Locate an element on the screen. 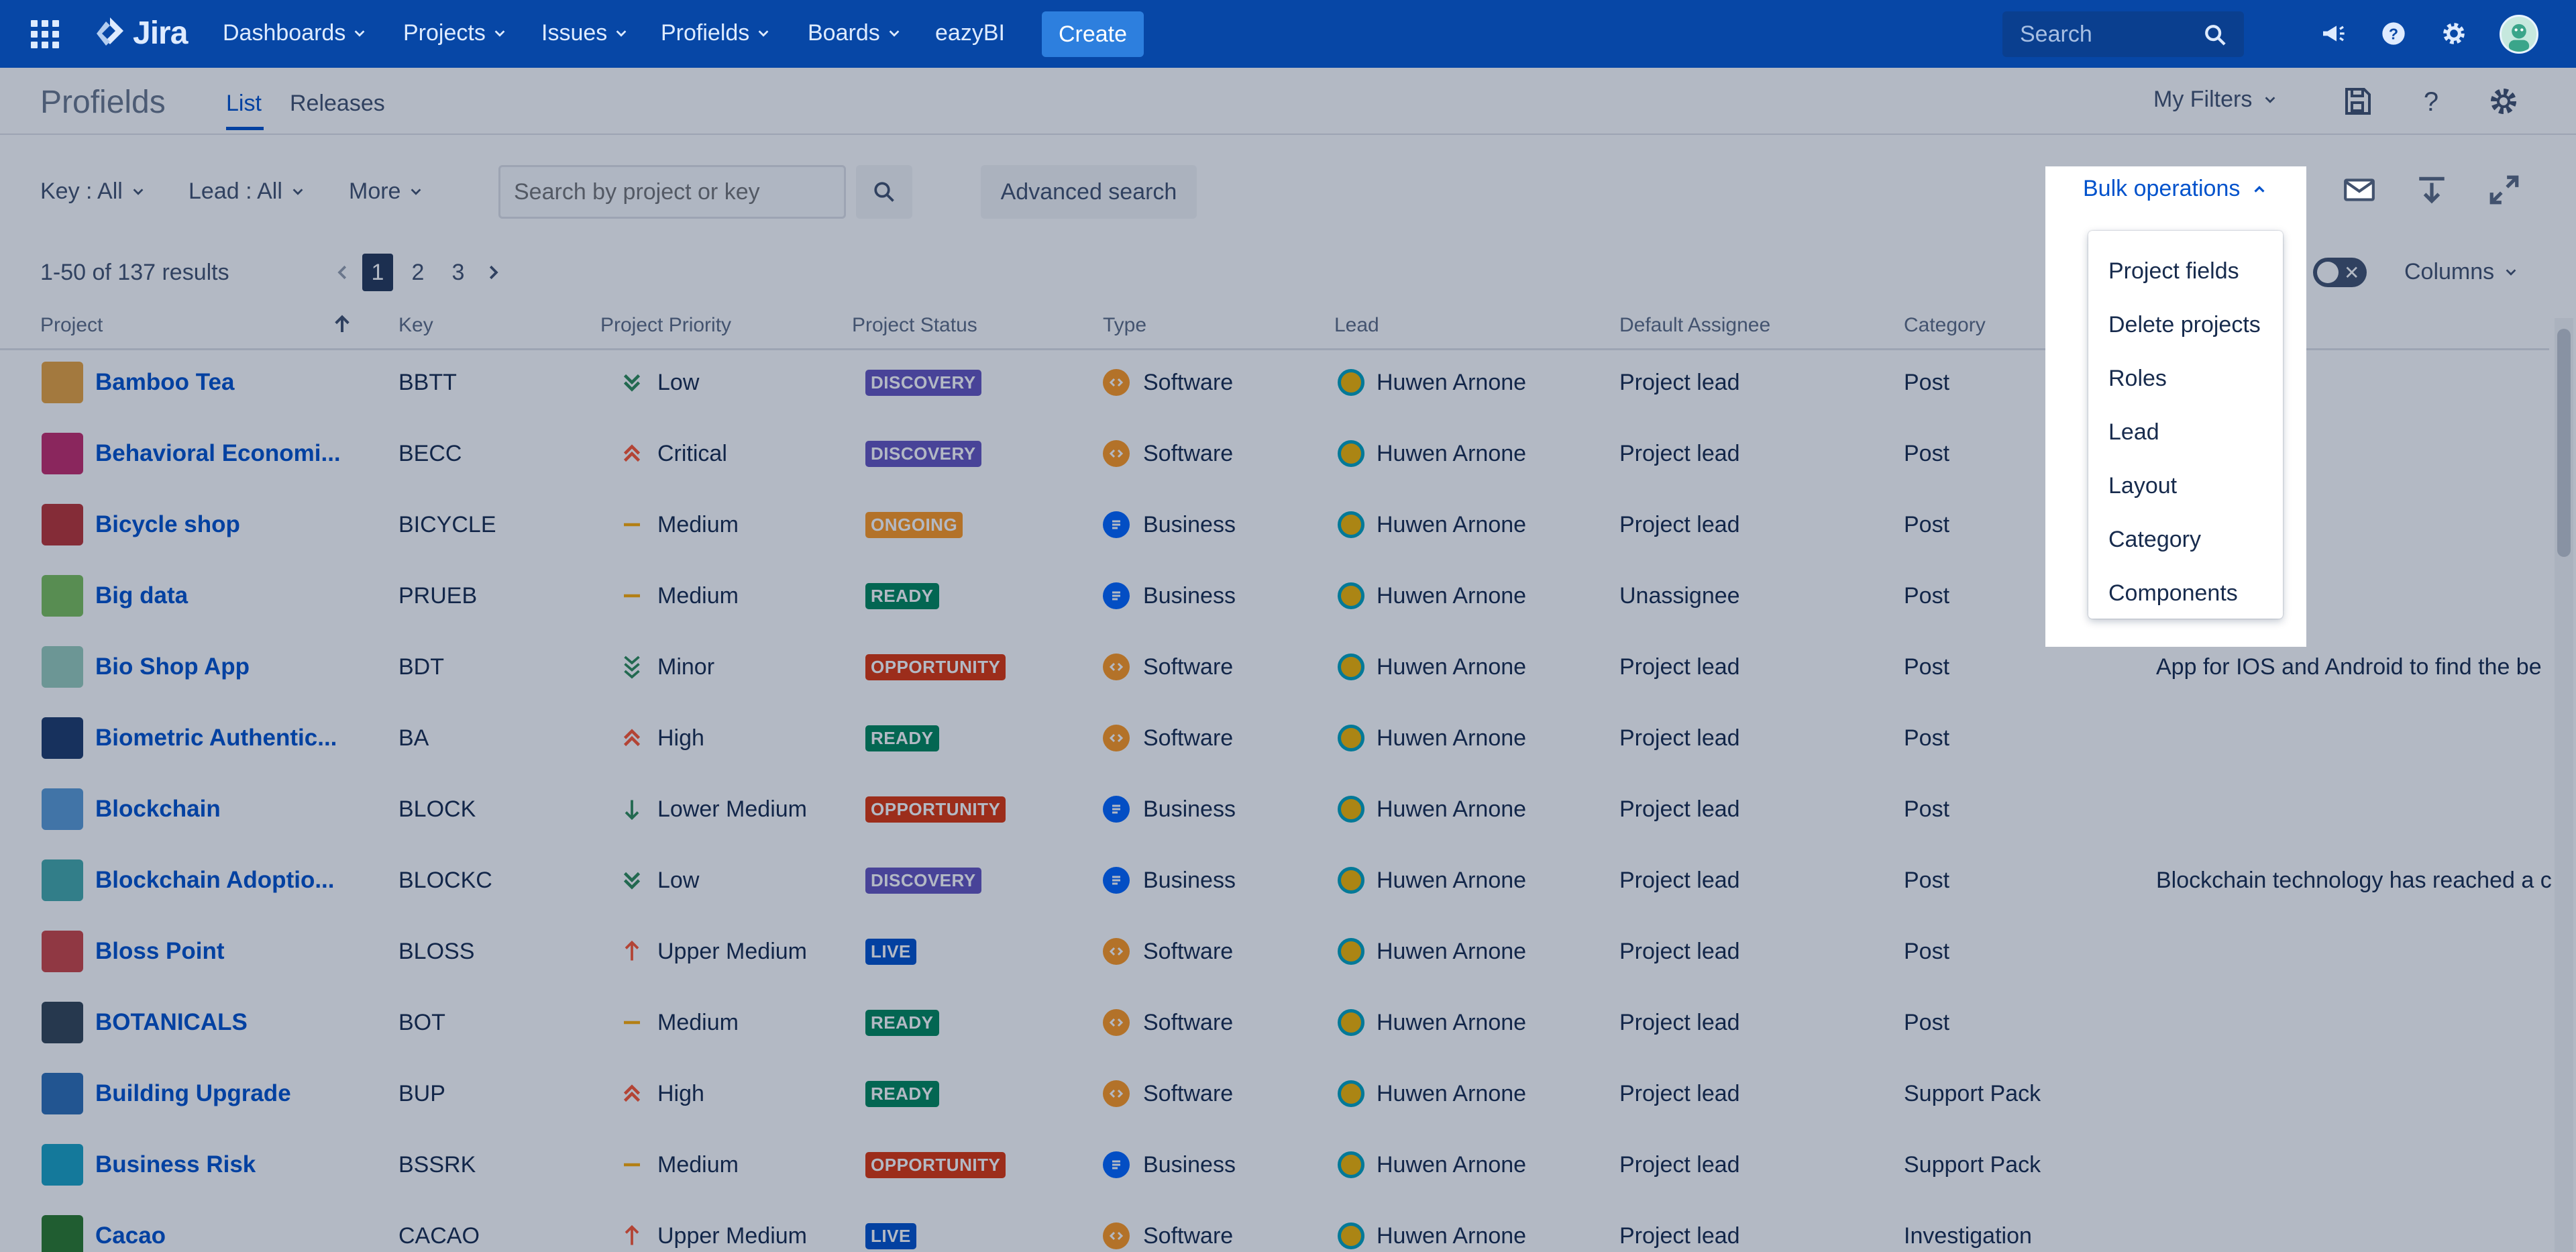 The image size is (2576, 1252). project-avatar is located at coordinates (62, 453).